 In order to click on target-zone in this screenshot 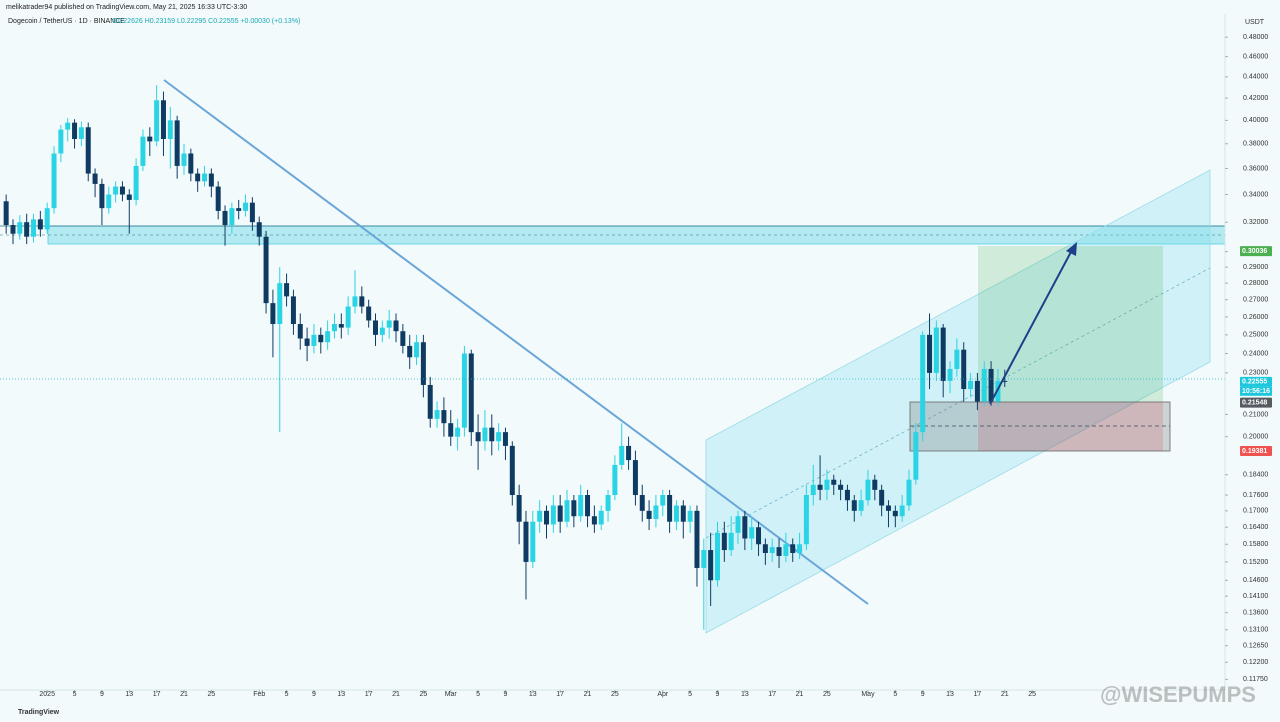, I will do `click(1070, 324)`.